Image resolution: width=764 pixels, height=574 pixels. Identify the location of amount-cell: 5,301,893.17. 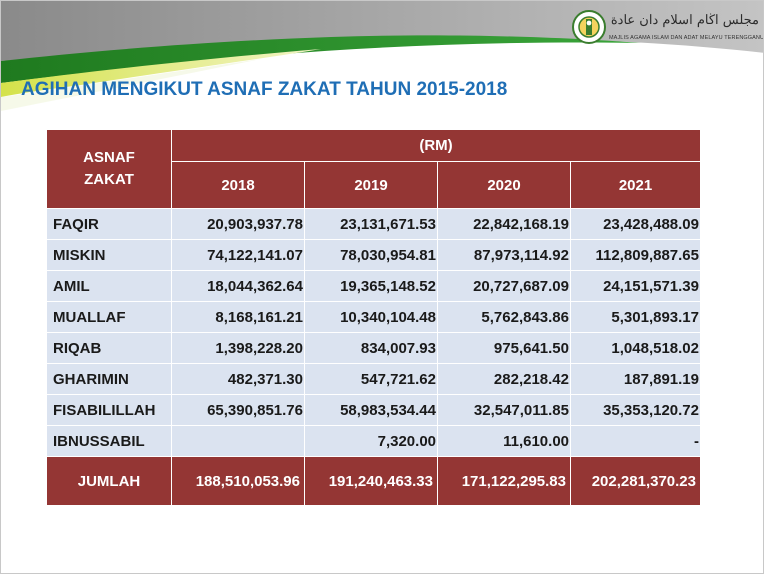
(635, 317).